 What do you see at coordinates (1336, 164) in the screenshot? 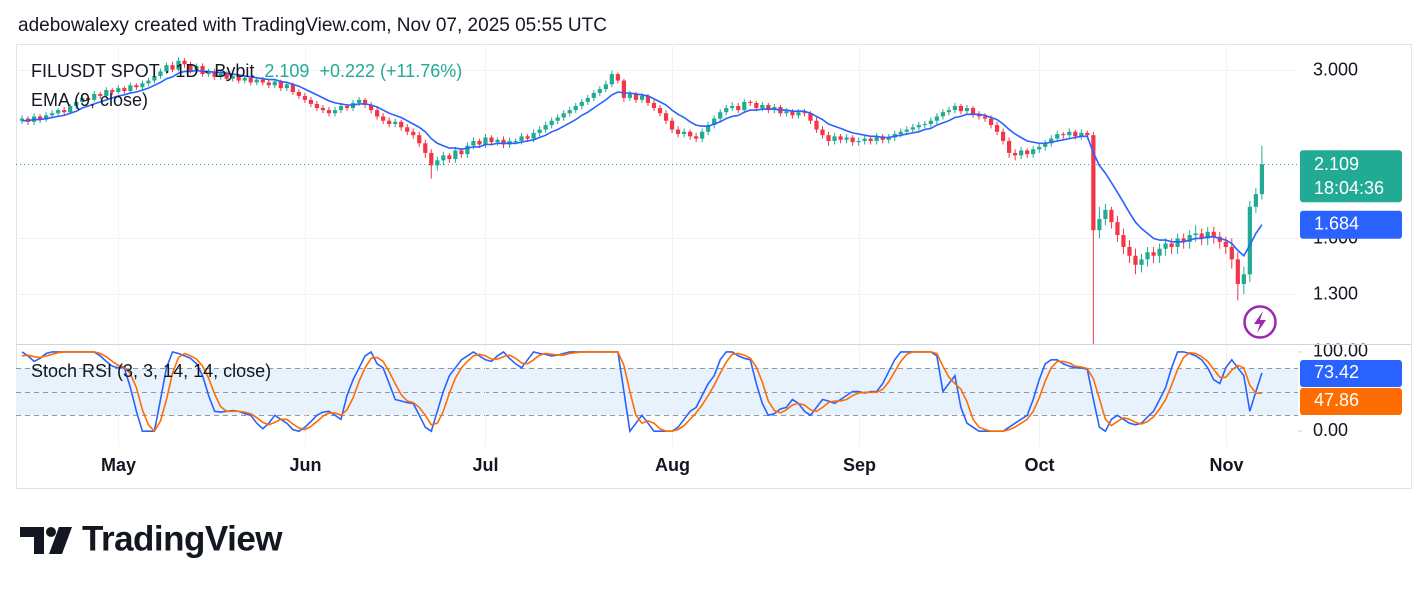
I see `badge-label: 2.109` at bounding box center [1336, 164].